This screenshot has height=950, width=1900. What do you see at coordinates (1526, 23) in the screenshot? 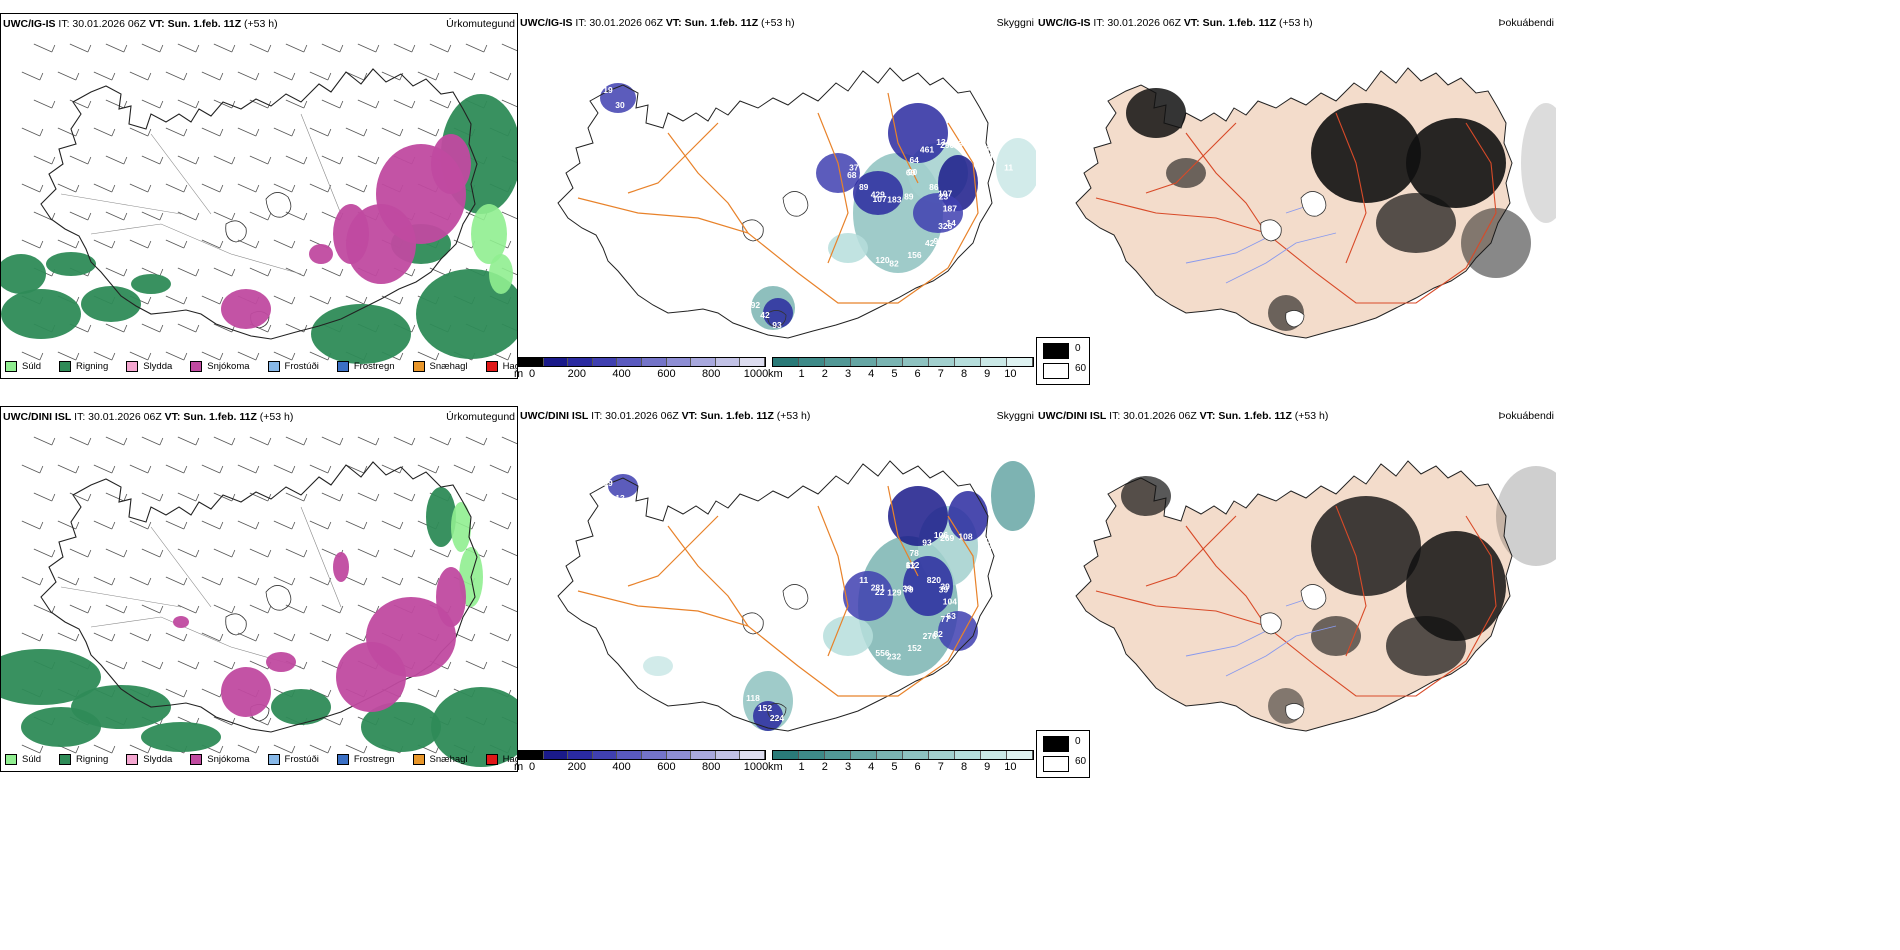
I see `fog-heading: Þokuábendi` at bounding box center [1526, 23].